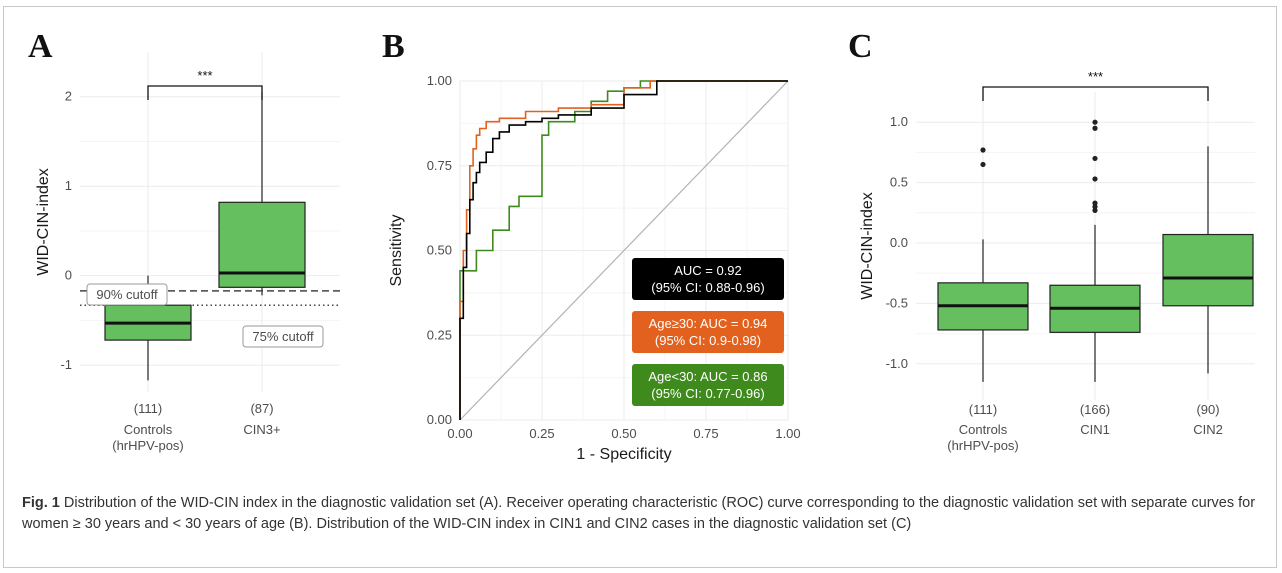 This screenshot has width=1282, height=573. I want to click on cutoff-label: 75% cutoff, so click(283, 336).